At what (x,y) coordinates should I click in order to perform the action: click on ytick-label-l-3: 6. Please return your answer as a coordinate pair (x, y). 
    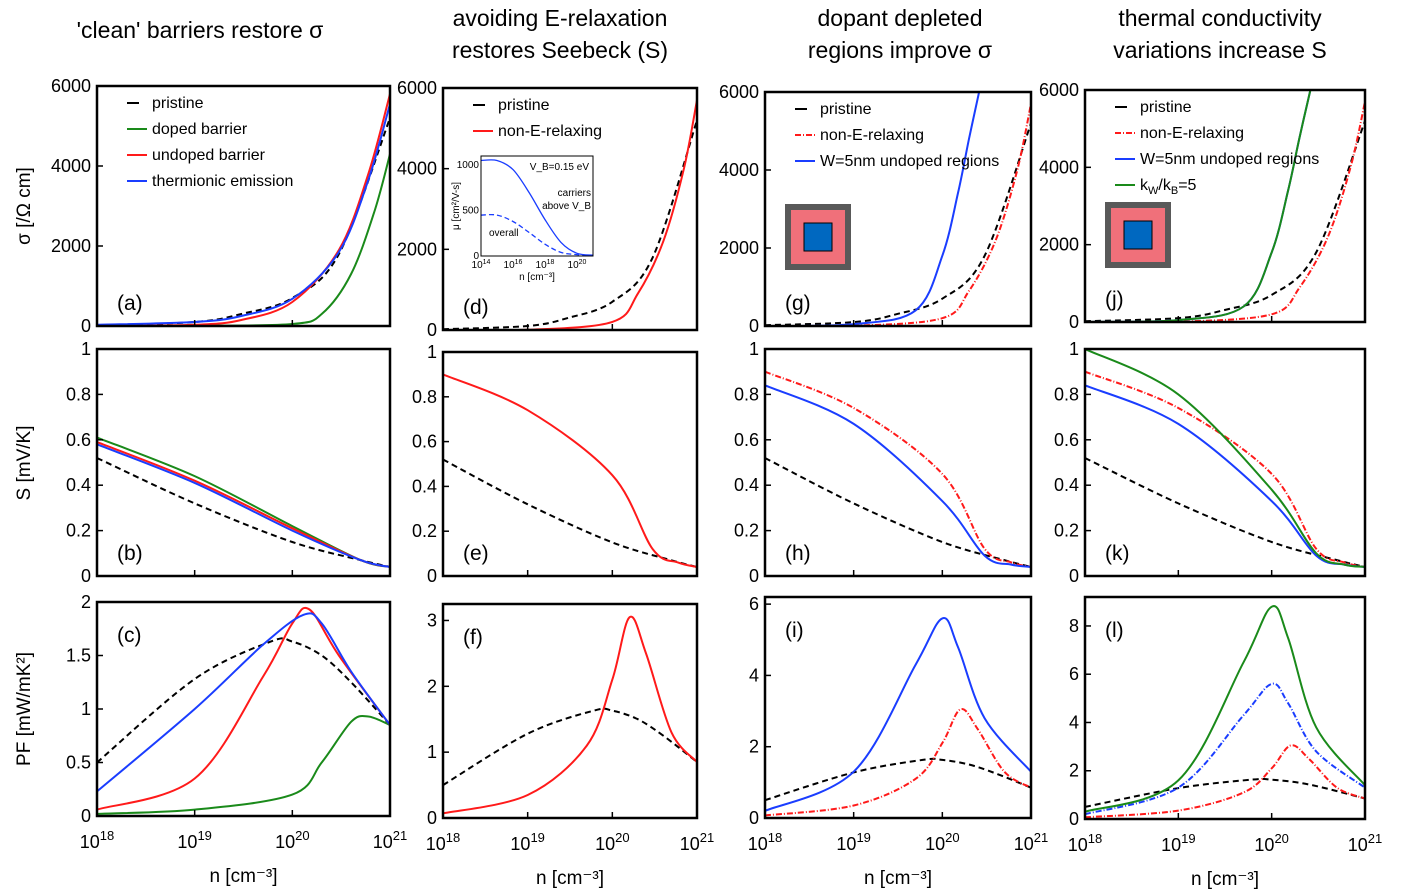
    Looking at the image, I should click on (1074, 674).